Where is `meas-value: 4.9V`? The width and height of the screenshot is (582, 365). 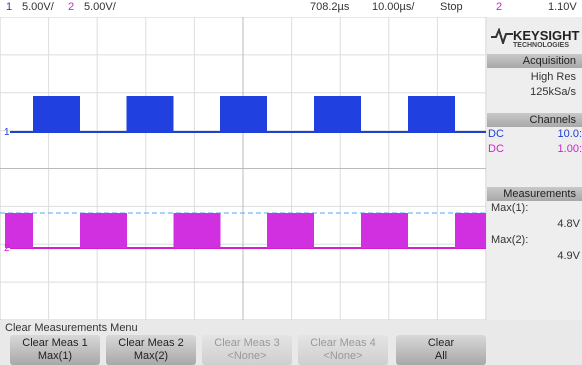
meas-value: 4.9V is located at coordinates (568, 256).